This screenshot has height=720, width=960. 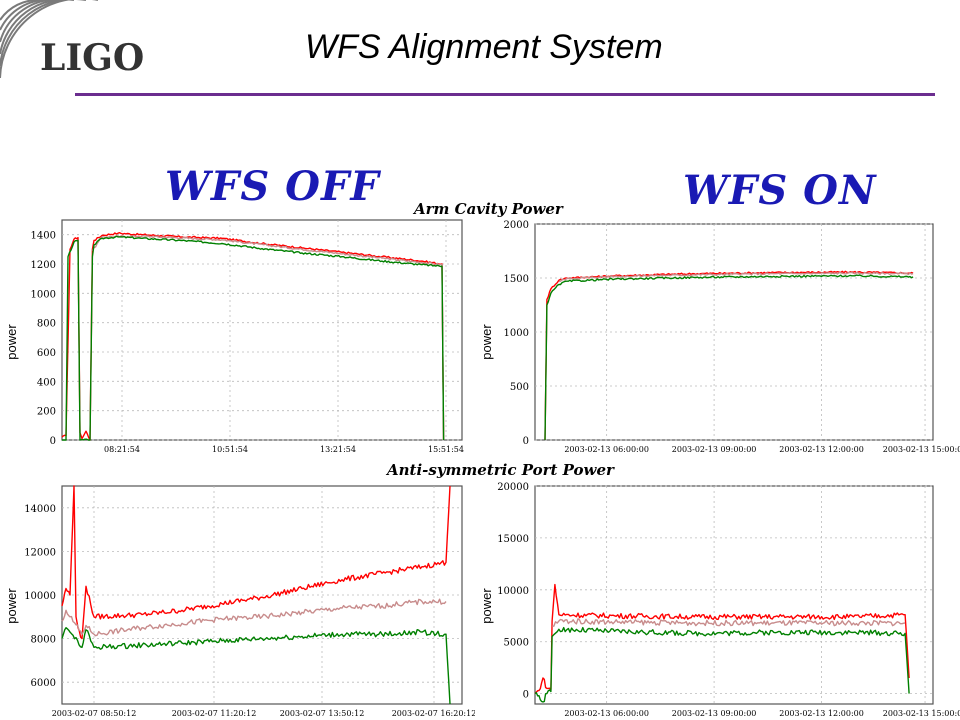 What do you see at coordinates (43, 236) in the screenshot?
I see `y-tick-label: 1400` at bounding box center [43, 236].